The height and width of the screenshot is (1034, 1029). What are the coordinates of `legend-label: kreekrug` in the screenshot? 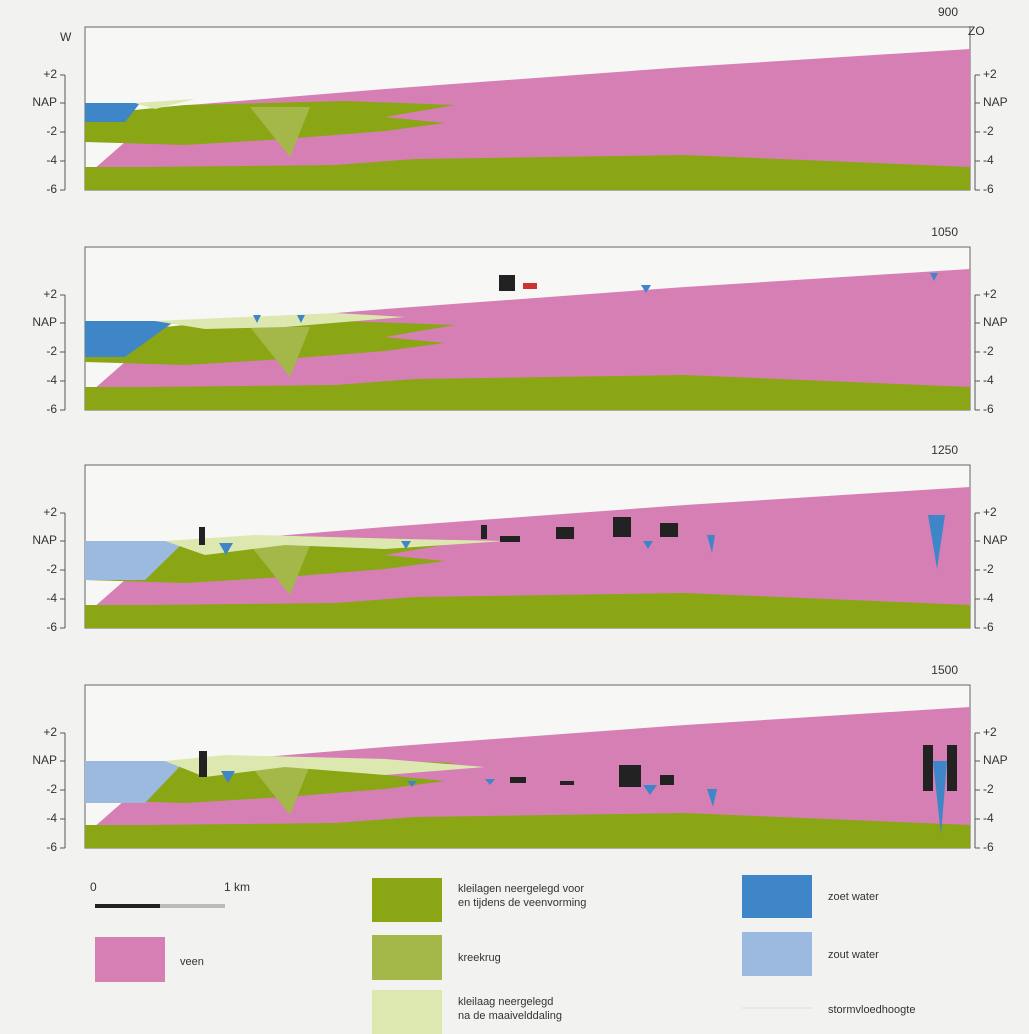 It's located at (479, 958).